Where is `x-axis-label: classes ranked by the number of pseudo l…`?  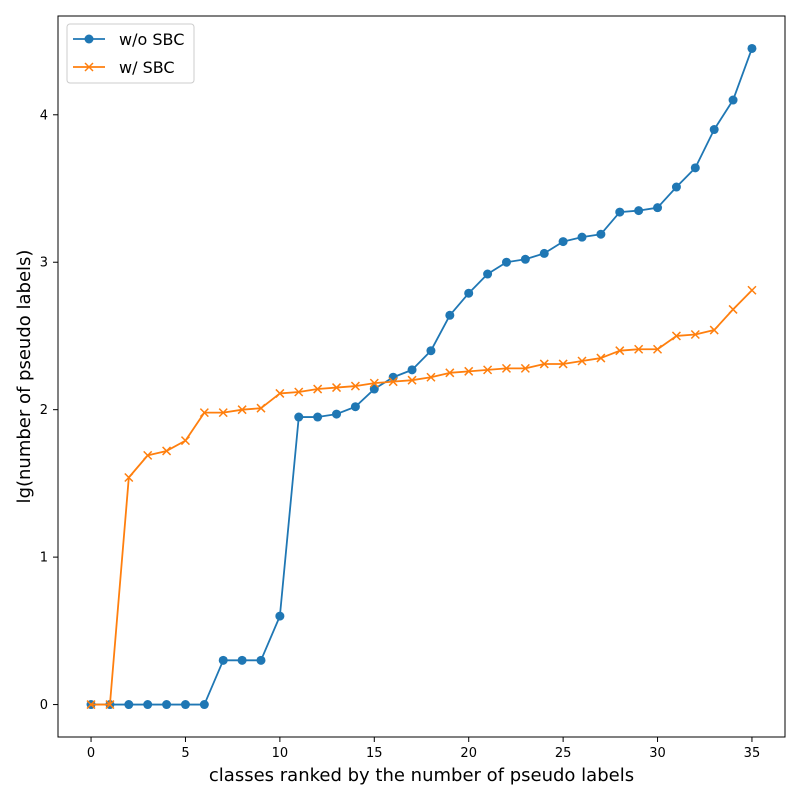 x-axis-label: classes ranked by the number of pseudo l… is located at coordinates (421, 775).